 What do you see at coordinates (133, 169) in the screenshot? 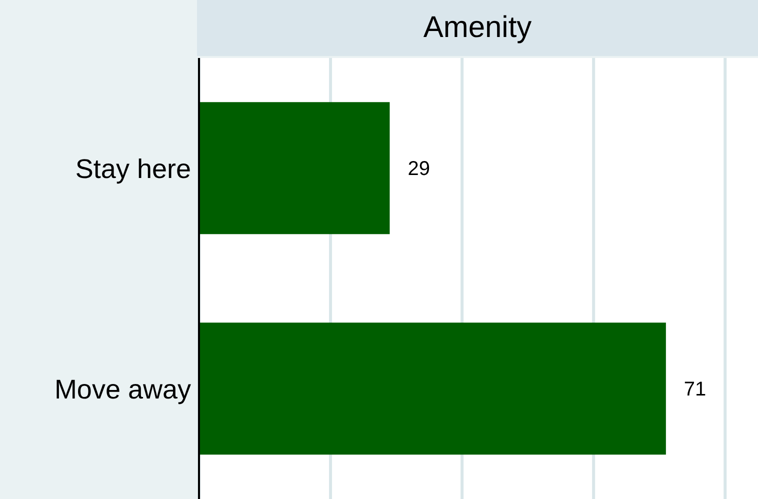
I see `y-tick-label: Stay here` at bounding box center [133, 169].